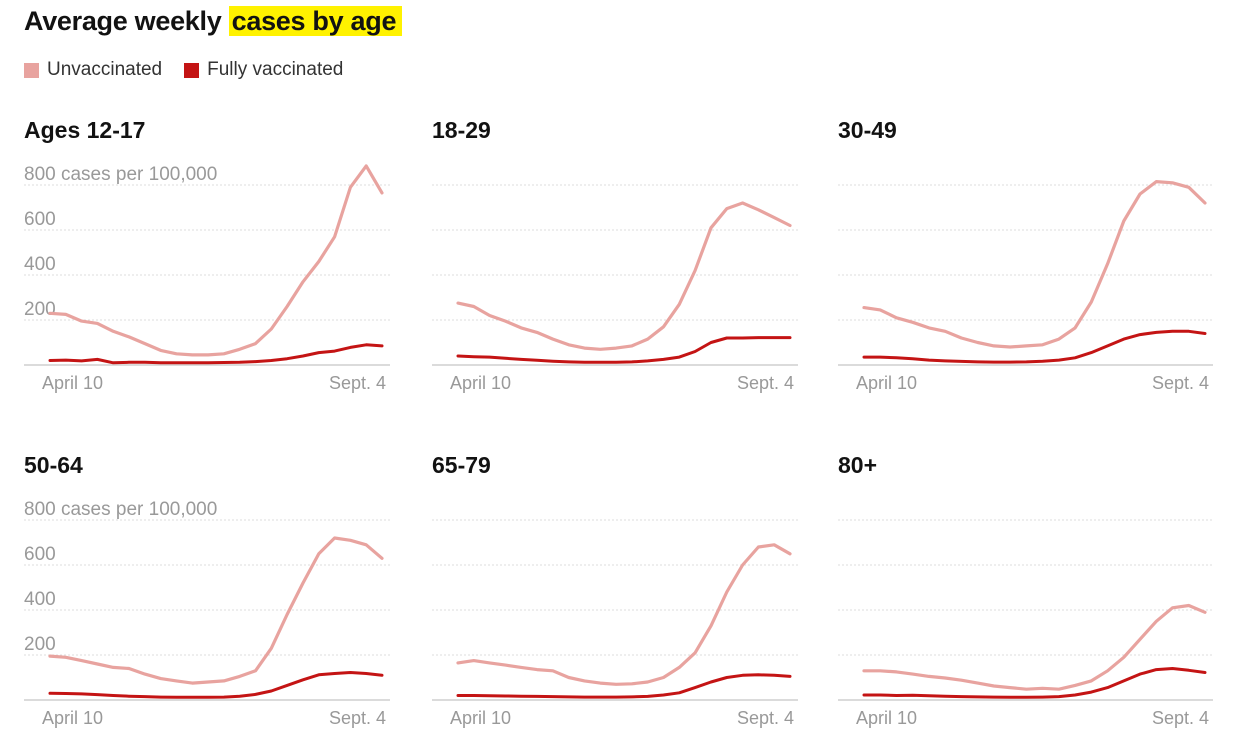  I want to click on legend-item-unvaccinated: Unvaccinated, so click(93, 70).